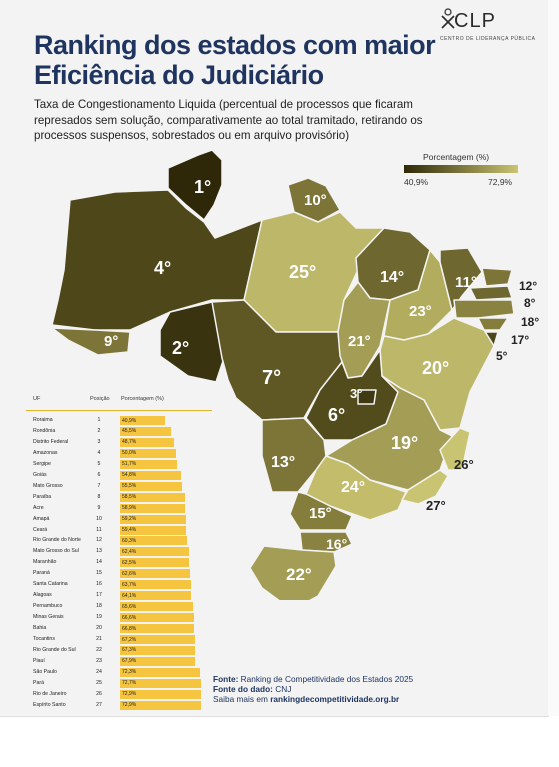  I want to click on row-percentage-label: 59,2%, so click(129, 519).